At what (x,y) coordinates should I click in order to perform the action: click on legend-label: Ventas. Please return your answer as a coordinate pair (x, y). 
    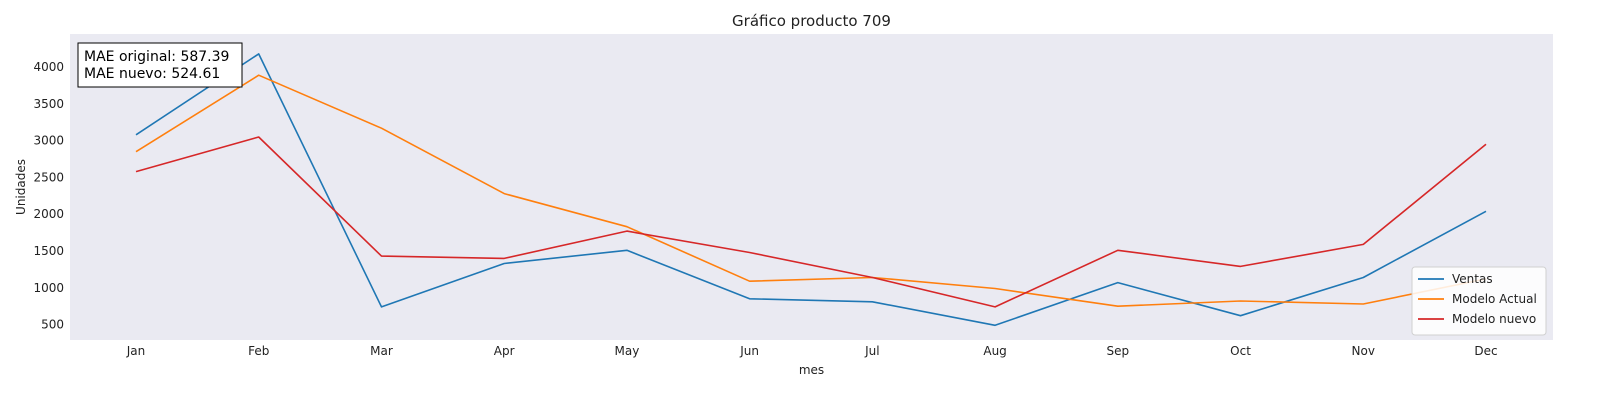
    Looking at the image, I should click on (1472, 279).